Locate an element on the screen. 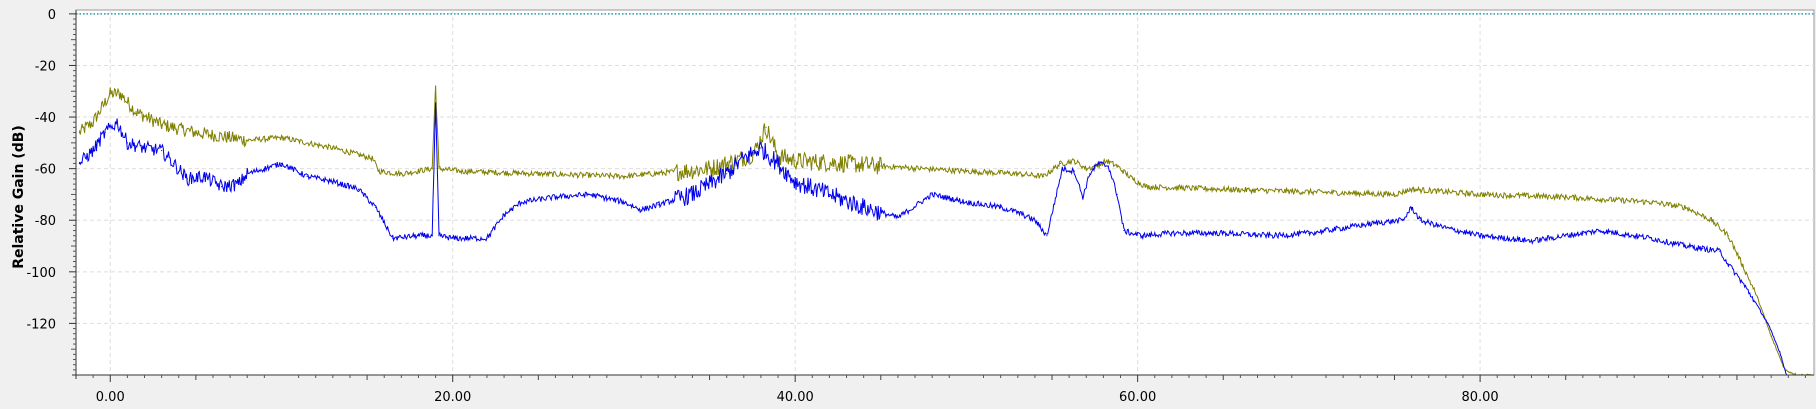 The image size is (1816, 409). y-tick-label-3: -60 is located at coordinates (45, 170).